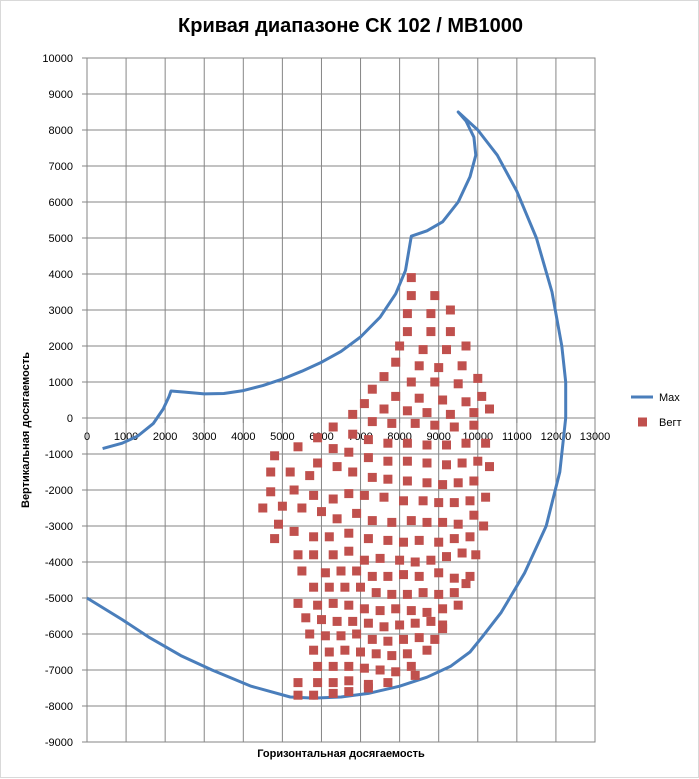 The image size is (699, 779). What do you see at coordinates (282, 437) in the screenshot?
I see `x-tick-label: 5000` at bounding box center [282, 437].